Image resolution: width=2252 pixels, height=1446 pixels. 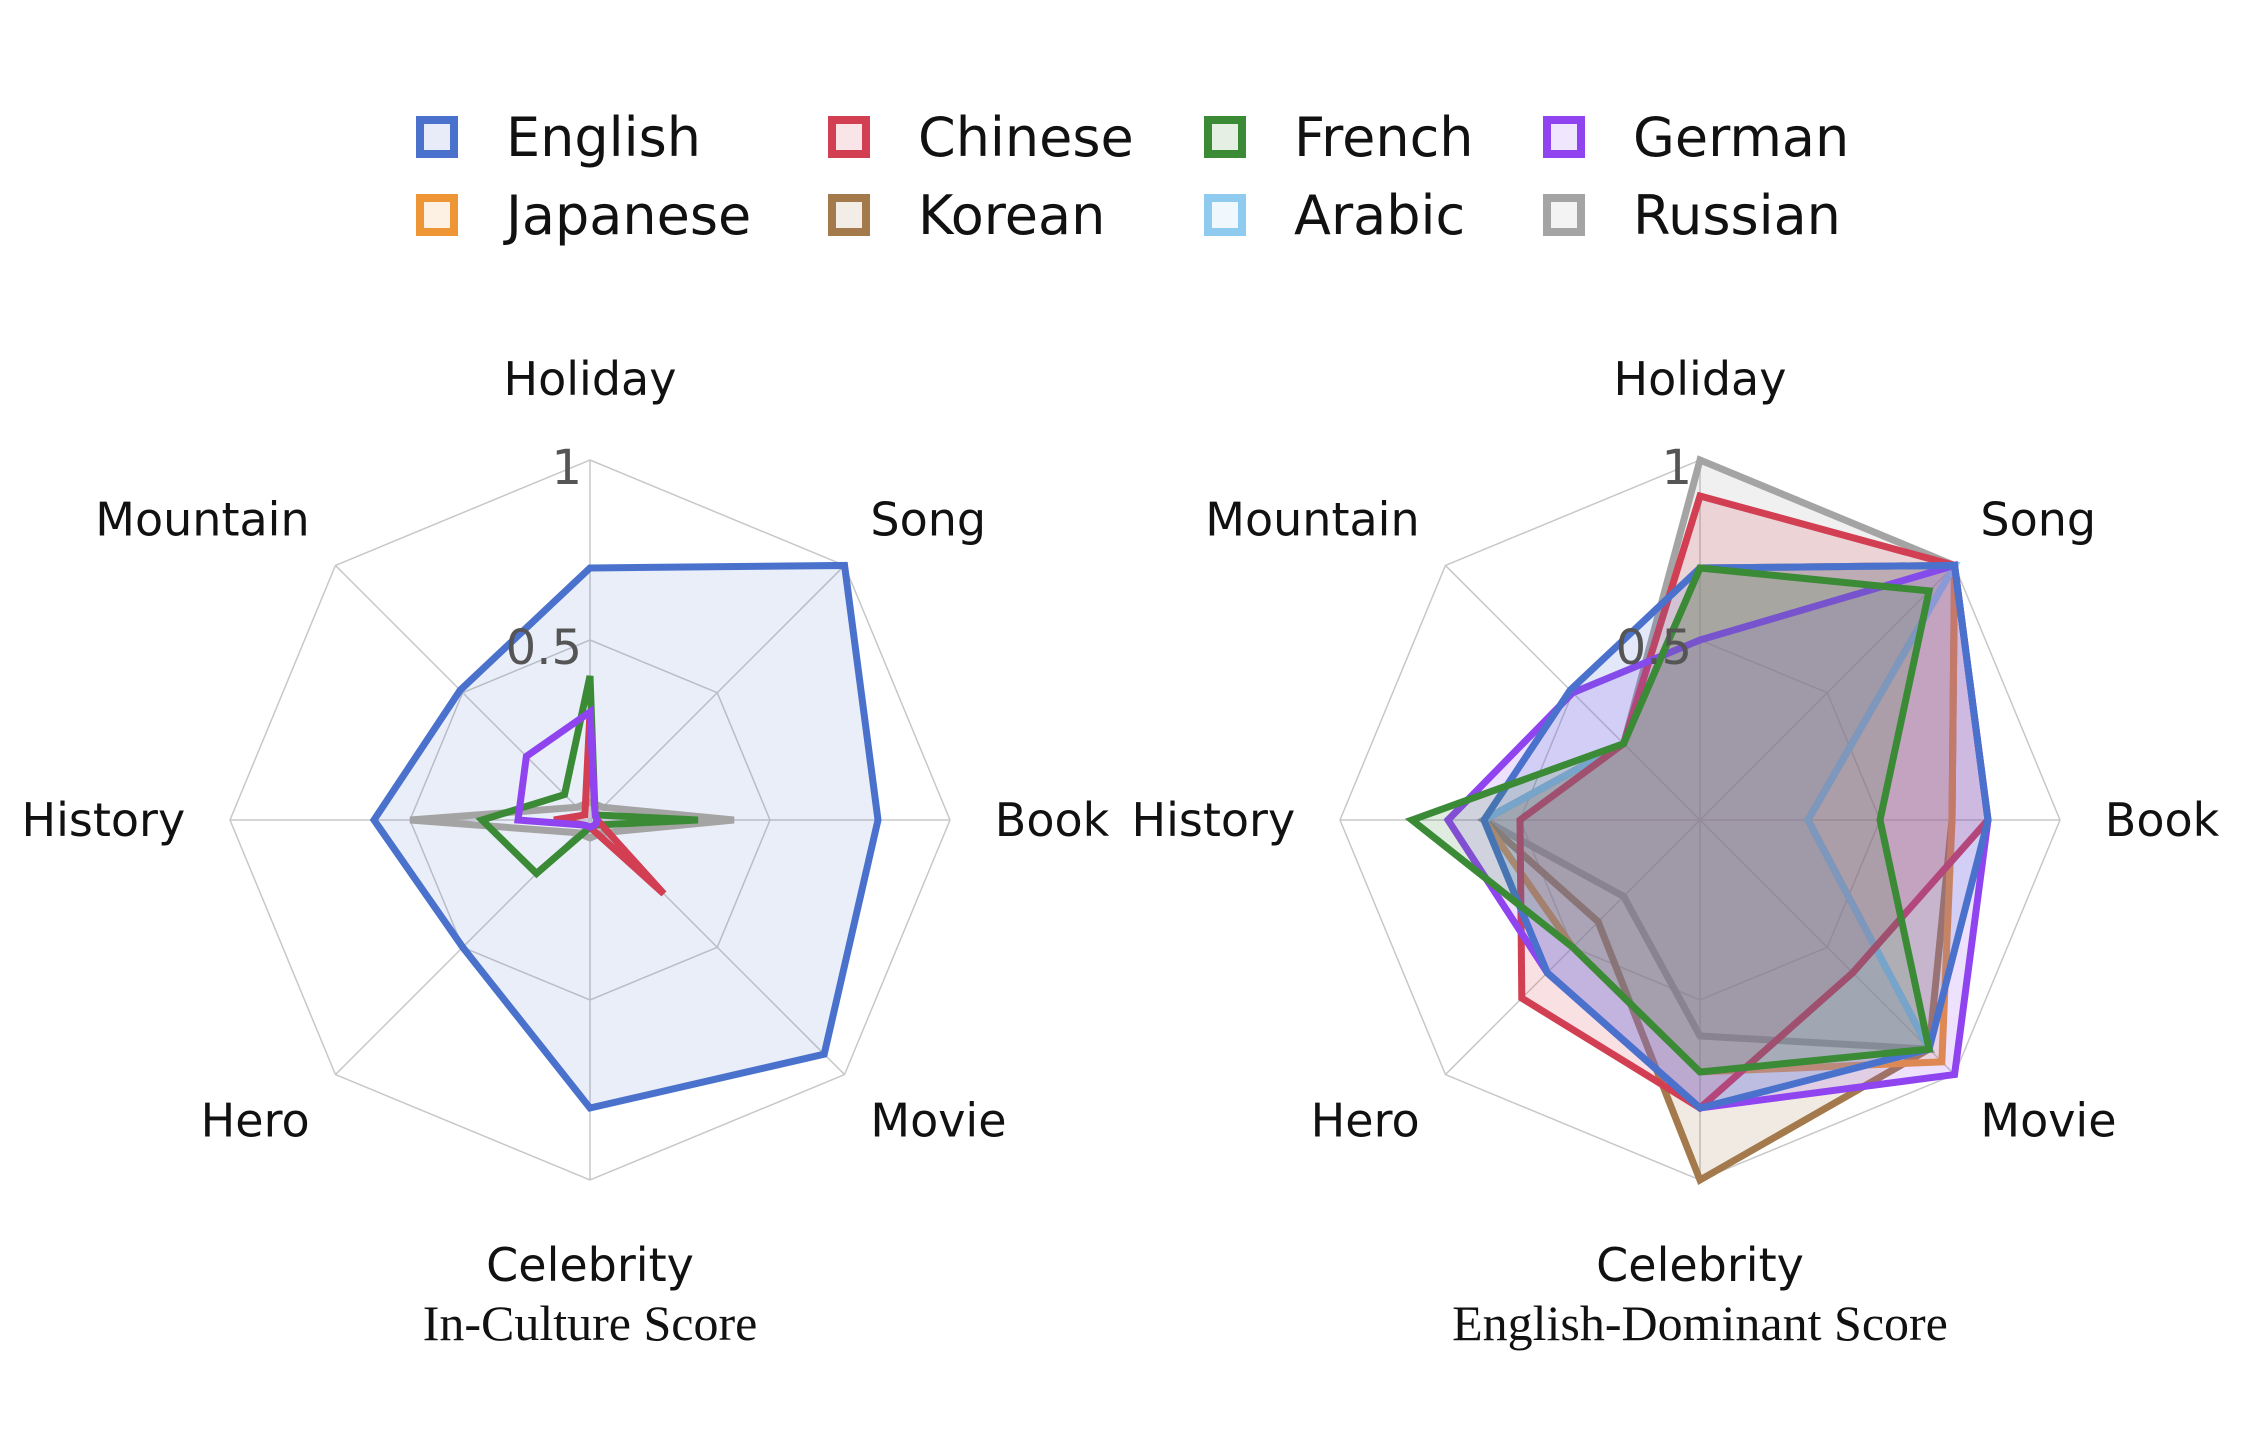 I want to click on legend-swatch-chinese, so click(x=849, y=137).